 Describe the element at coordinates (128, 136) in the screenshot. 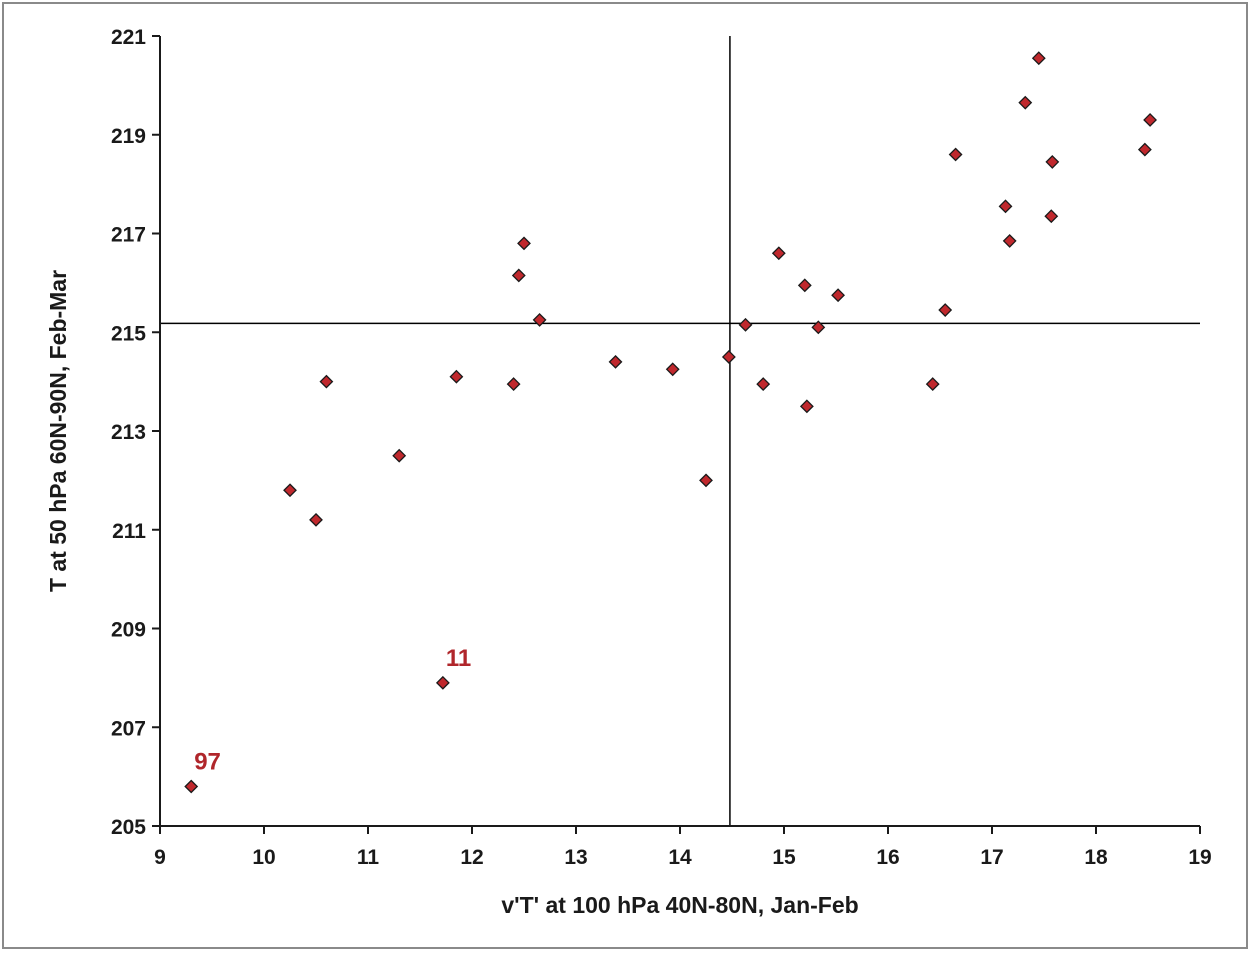

I see `y-tick-label: 219` at that location.